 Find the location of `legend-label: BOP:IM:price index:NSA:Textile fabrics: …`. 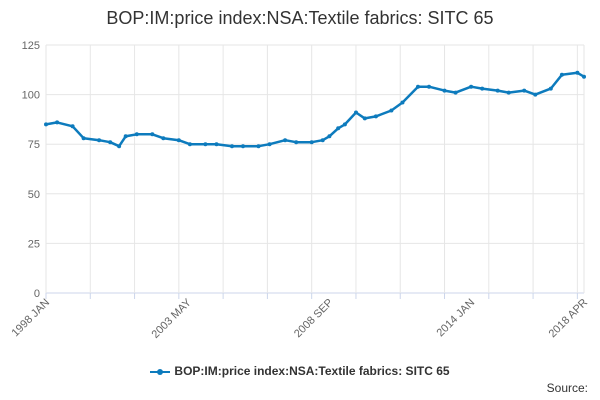

legend-label: BOP:IM:price index:NSA:Textile fabrics: … is located at coordinates (312, 371).